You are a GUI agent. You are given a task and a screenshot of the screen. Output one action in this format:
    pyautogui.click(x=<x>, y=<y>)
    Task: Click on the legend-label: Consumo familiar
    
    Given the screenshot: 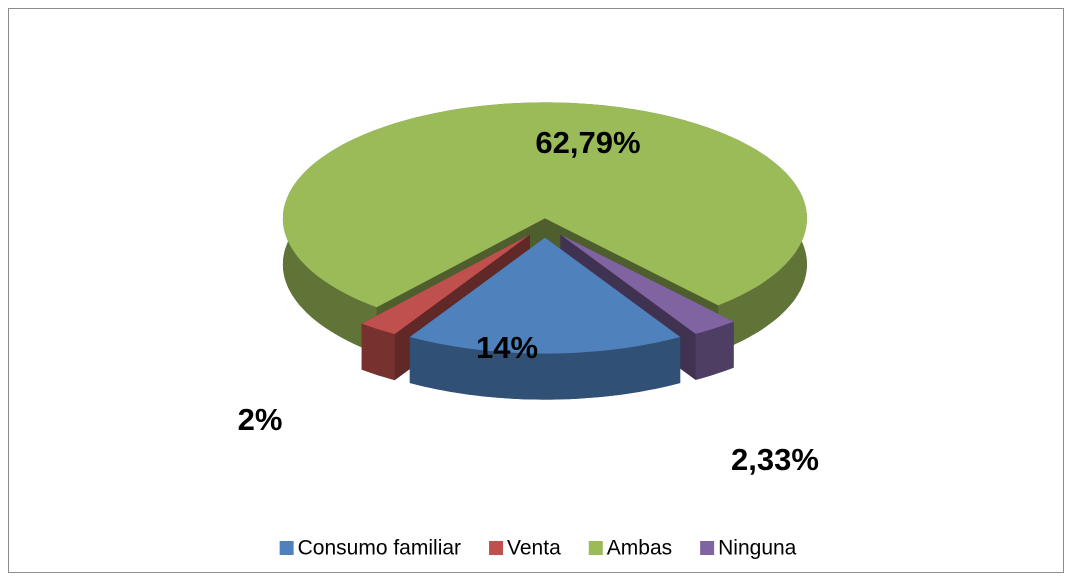 What is the action you would take?
    pyautogui.click(x=379, y=548)
    